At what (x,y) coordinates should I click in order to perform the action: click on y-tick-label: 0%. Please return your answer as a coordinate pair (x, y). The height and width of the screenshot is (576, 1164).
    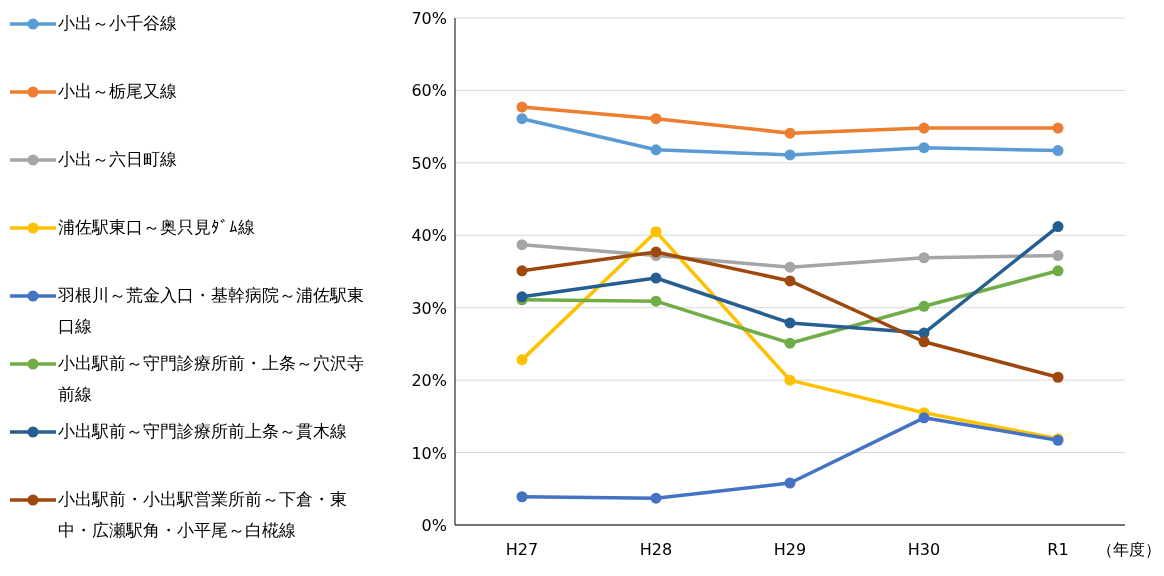
    Looking at the image, I should click on (434, 525).